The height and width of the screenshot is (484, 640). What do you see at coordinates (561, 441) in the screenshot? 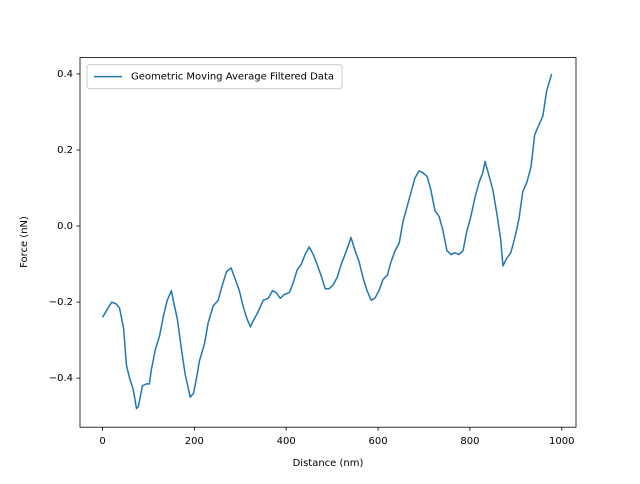
I see `x-tick-label: 1000` at bounding box center [561, 441].